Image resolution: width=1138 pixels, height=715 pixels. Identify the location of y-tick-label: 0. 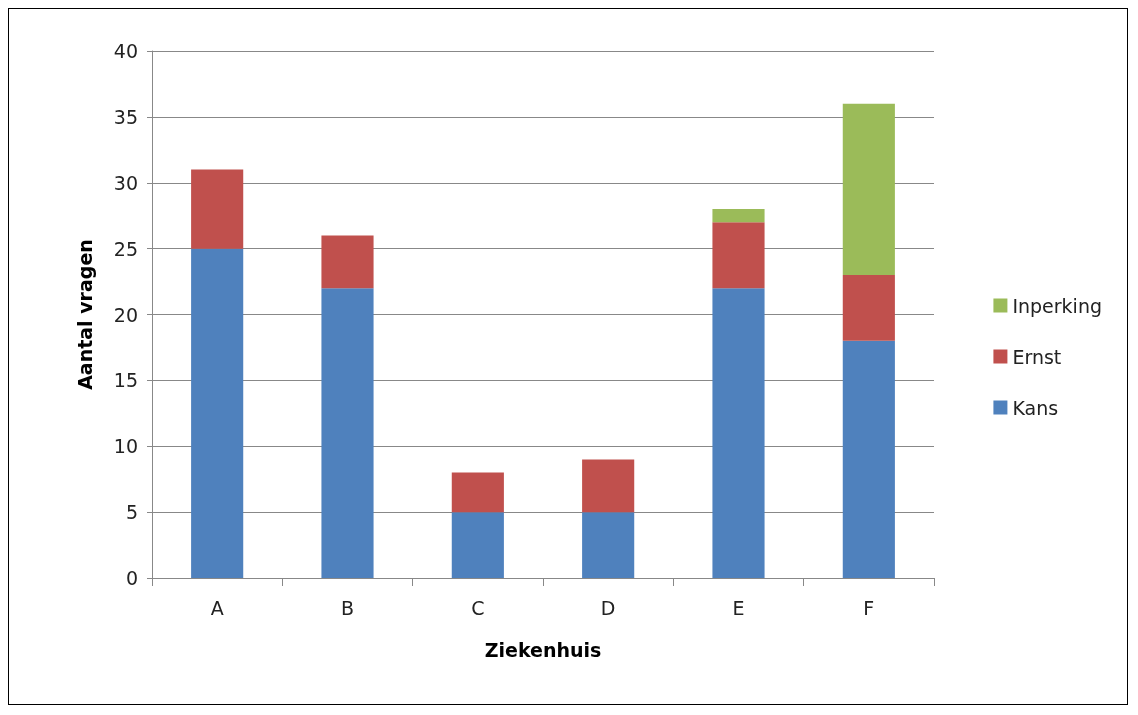
(131, 578).